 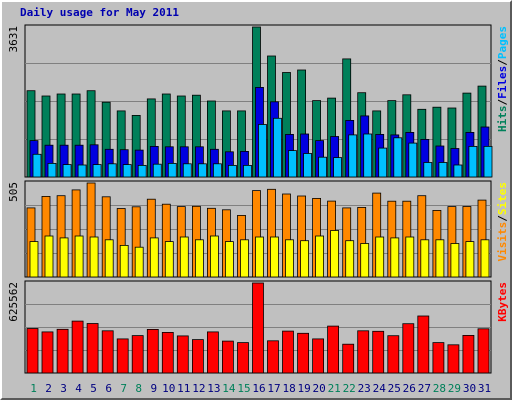 What do you see at coordinates (502, 198) in the screenshot?
I see `legend-item-sites: Sites` at bounding box center [502, 198].